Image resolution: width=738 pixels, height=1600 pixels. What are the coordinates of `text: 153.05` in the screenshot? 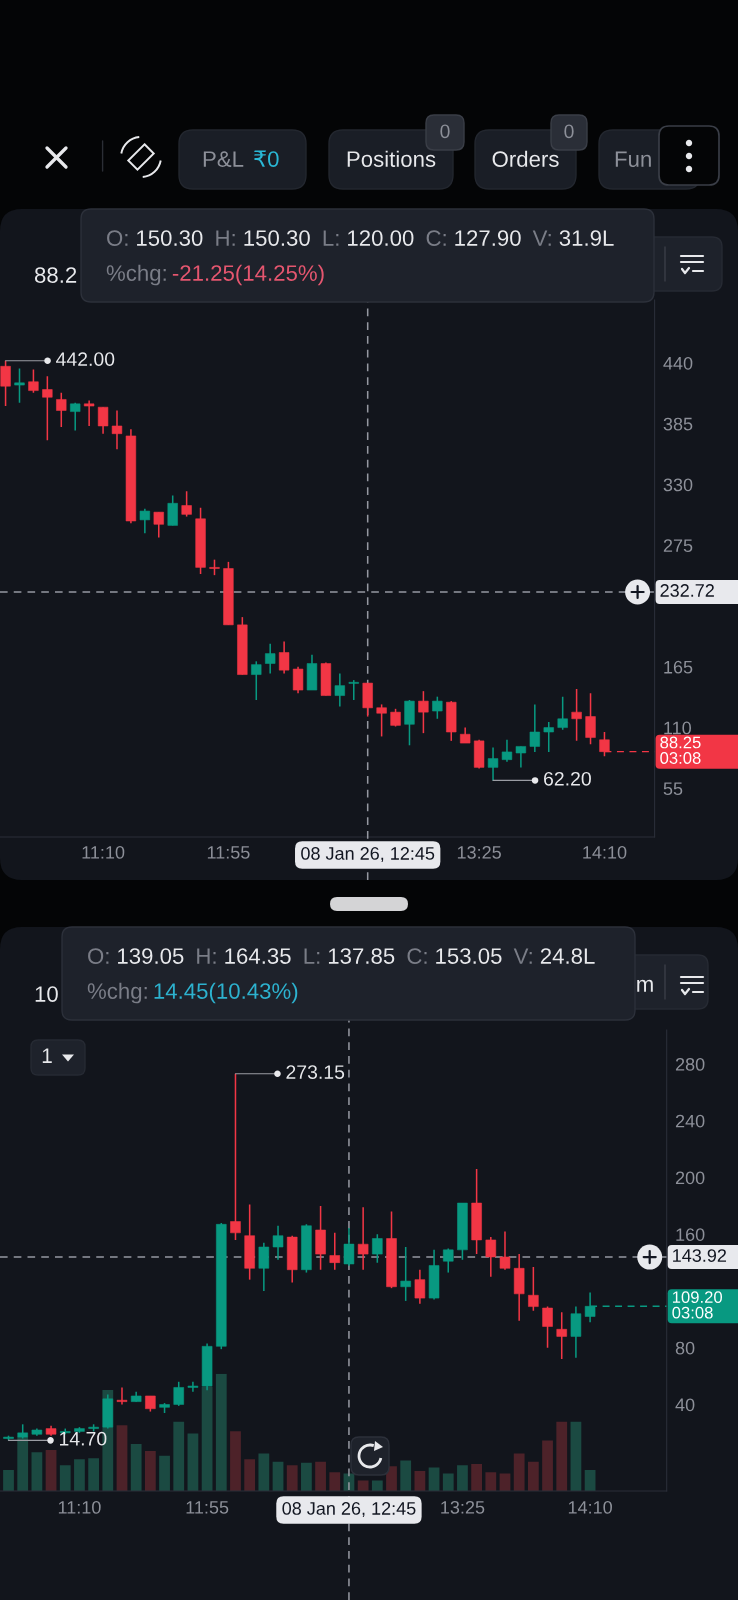 It's located at (469, 956).